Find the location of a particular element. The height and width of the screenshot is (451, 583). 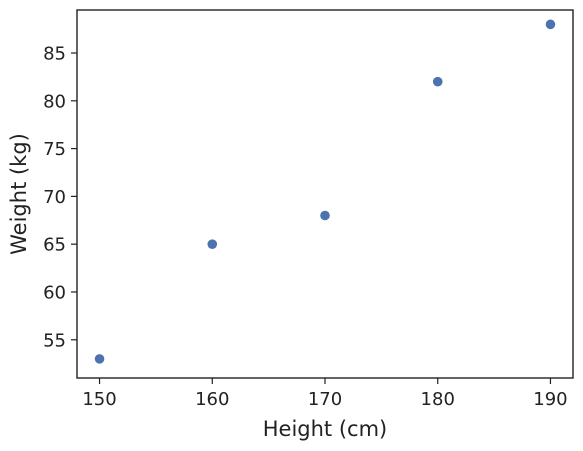

y-tick-label: 80 is located at coordinates (54, 101).